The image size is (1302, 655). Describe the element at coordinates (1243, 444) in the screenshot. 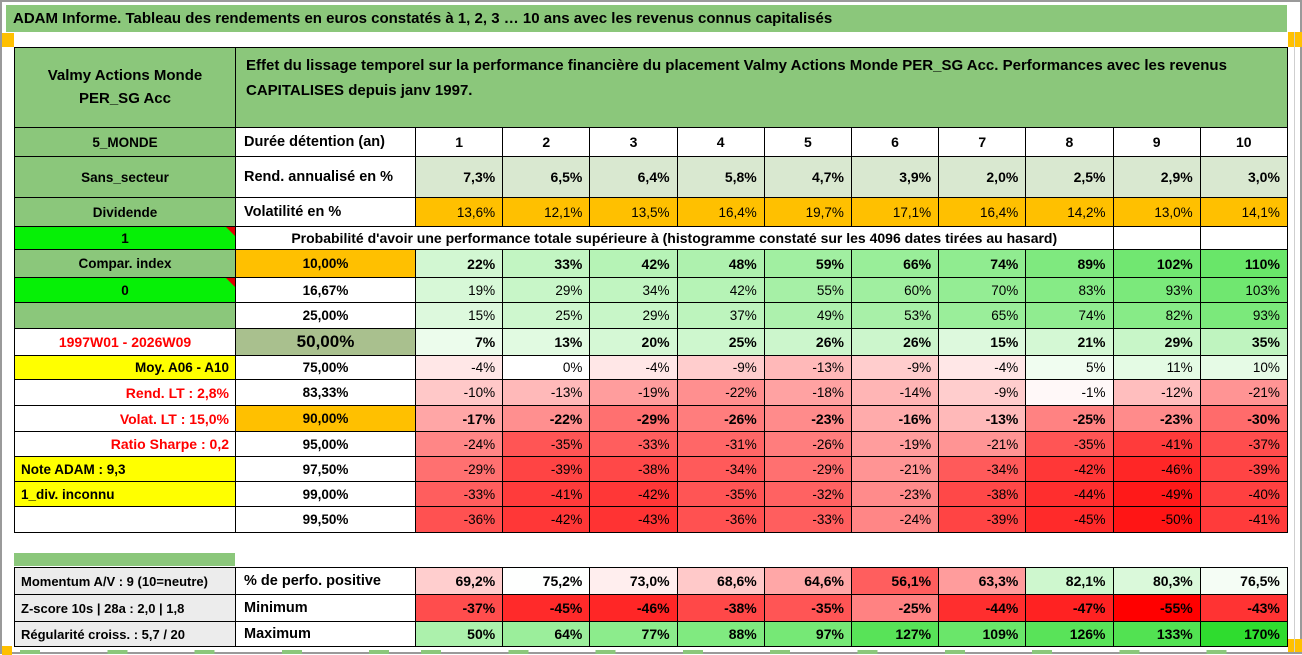

I see `value-cell: -37%` at that location.